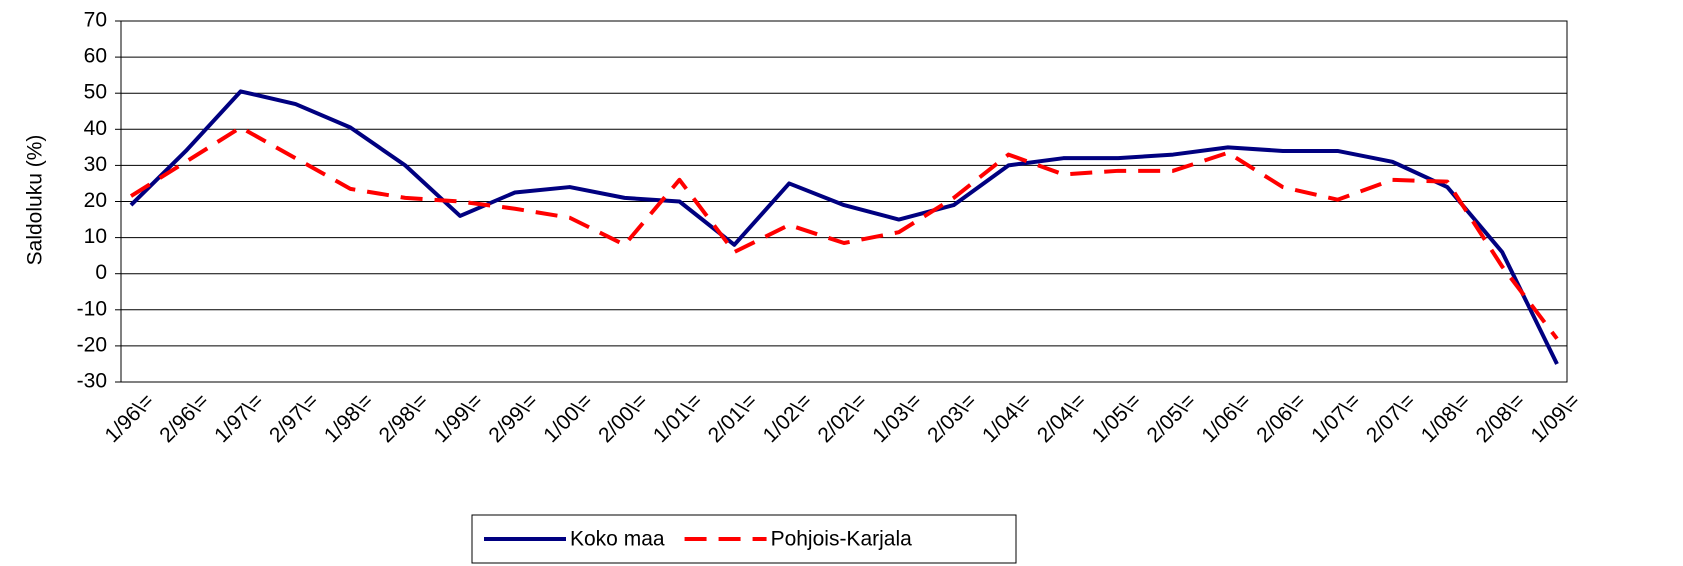 The height and width of the screenshot is (566, 1683). What do you see at coordinates (568, 418) in the screenshot?
I see `x-tick-label: 1/00\=` at bounding box center [568, 418].